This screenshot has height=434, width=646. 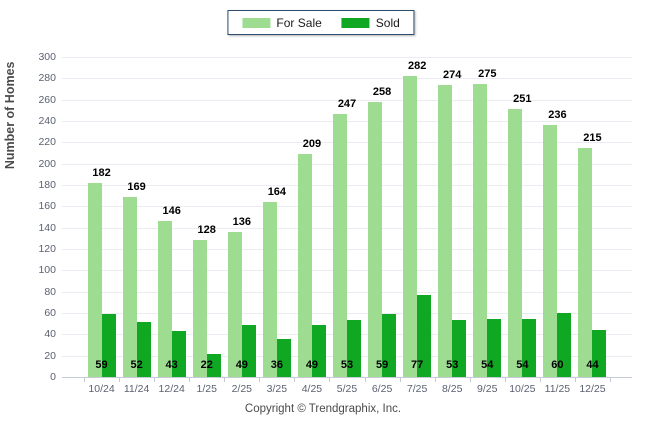 What do you see at coordinates (171, 217) in the screenshot?
I see `bar-group-12-24: 146 43` at bounding box center [171, 217].